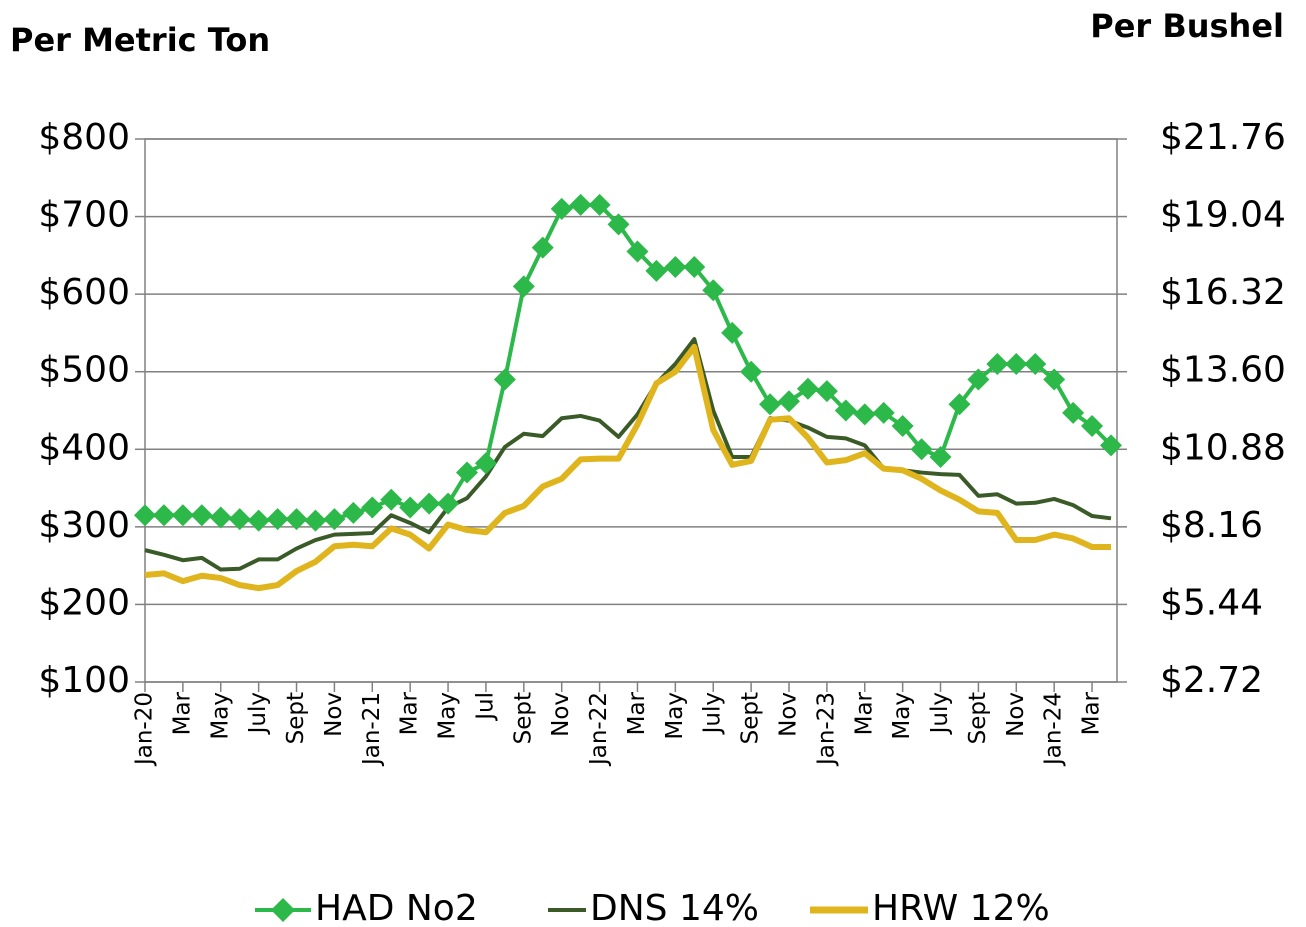  Describe the element at coordinates (140, 40) in the screenshot. I see `left-axis-title: Per Metric Ton` at that location.